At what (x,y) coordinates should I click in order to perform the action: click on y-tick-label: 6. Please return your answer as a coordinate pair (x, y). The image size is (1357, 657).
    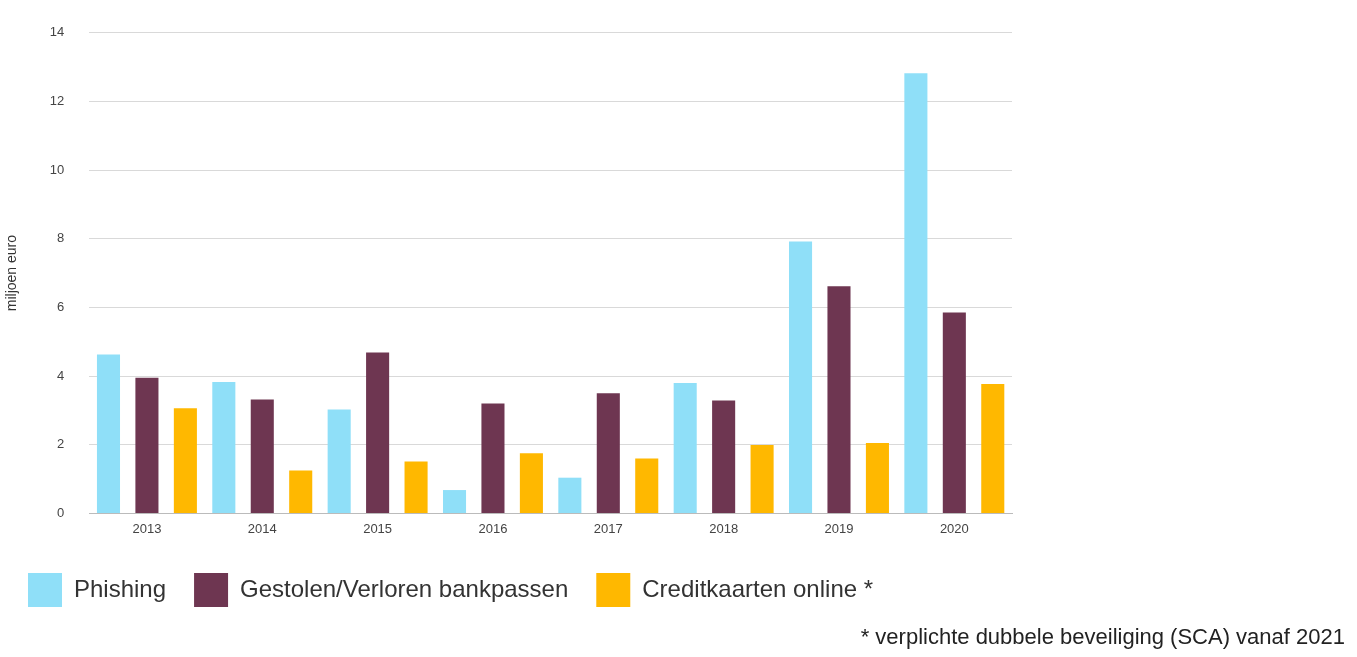
    Looking at the image, I should click on (61, 307).